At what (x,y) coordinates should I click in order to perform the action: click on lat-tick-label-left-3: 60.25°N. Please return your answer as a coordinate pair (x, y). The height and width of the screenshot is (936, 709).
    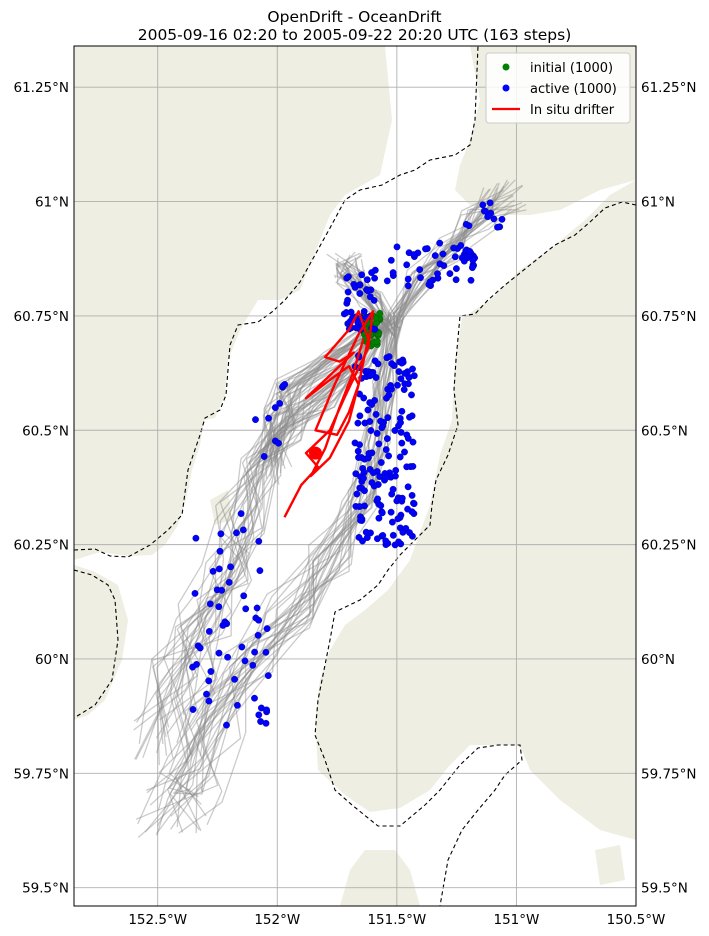
    Looking at the image, I should click on (42, 546).